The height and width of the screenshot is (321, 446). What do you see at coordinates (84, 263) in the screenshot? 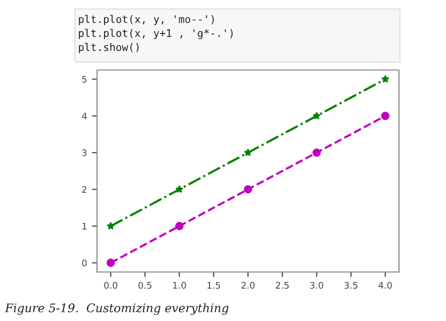
I see `y-tick-label: 0` at bounding box center [84, 263].